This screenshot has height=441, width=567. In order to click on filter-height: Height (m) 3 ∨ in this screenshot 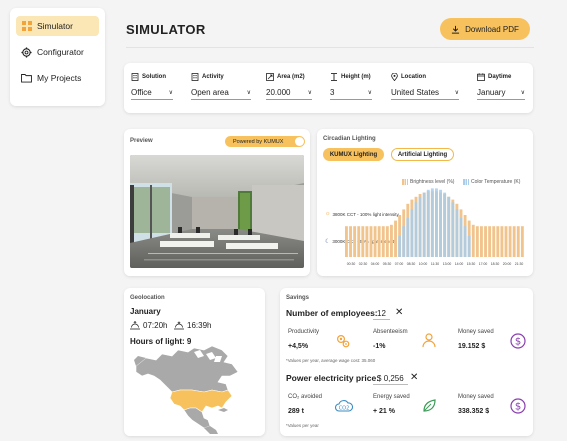, I will do `click(351, 86)`.